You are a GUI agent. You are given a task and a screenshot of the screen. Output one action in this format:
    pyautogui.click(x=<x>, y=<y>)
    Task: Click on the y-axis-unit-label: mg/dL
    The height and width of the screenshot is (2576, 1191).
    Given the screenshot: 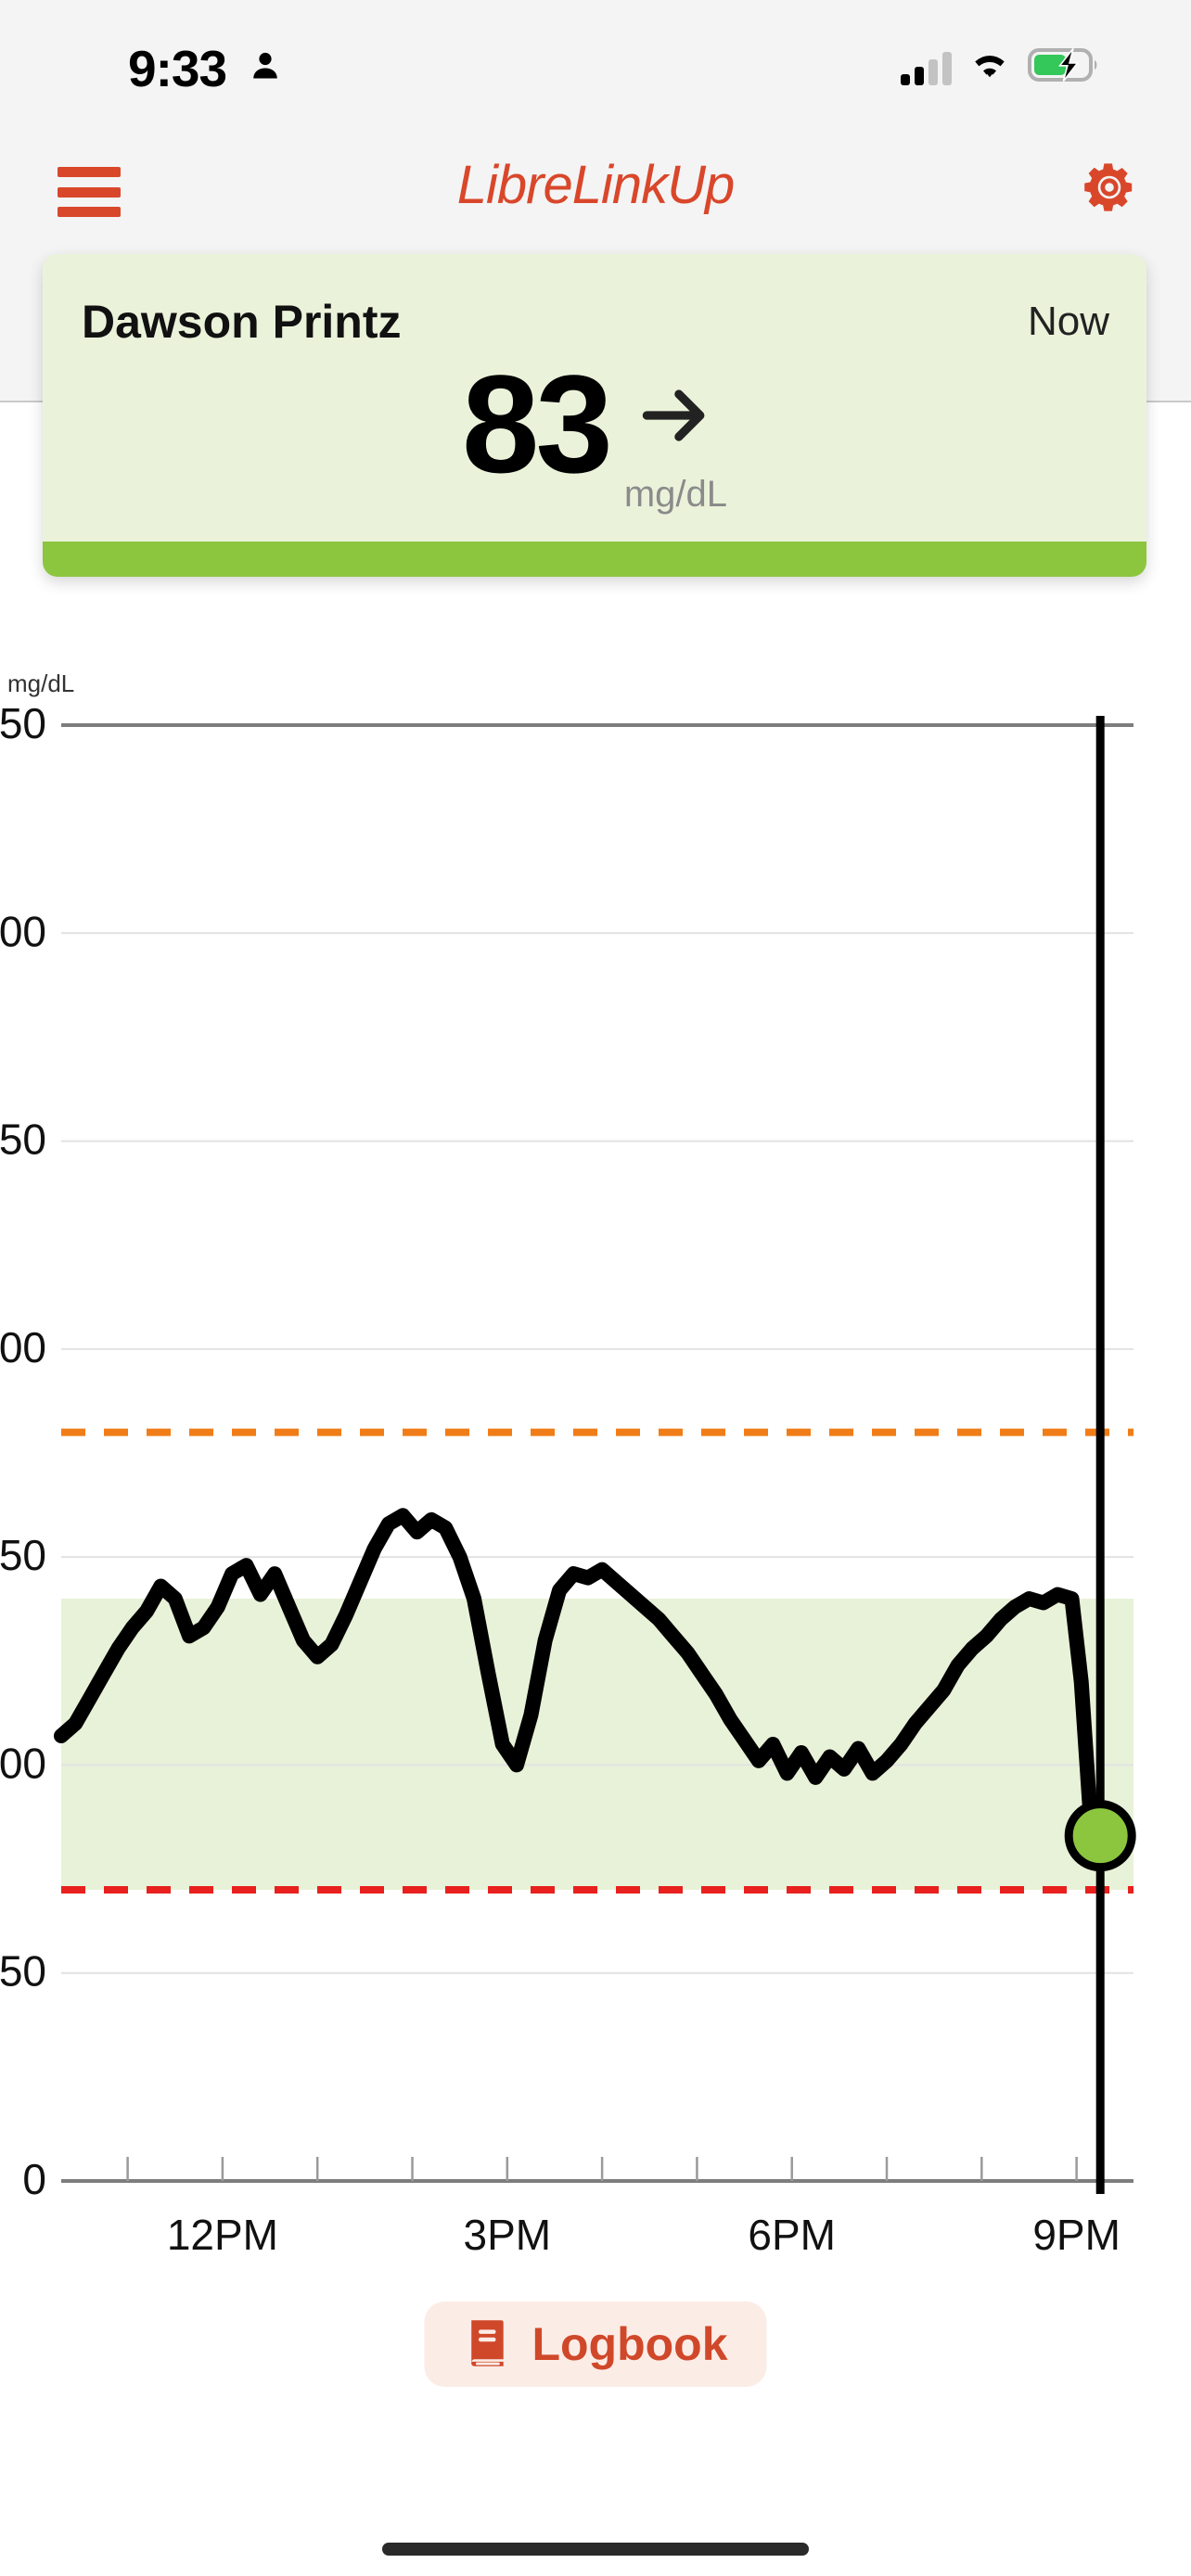 What is the action you would take?
    pyautogui.click(x=40, y=683)
    